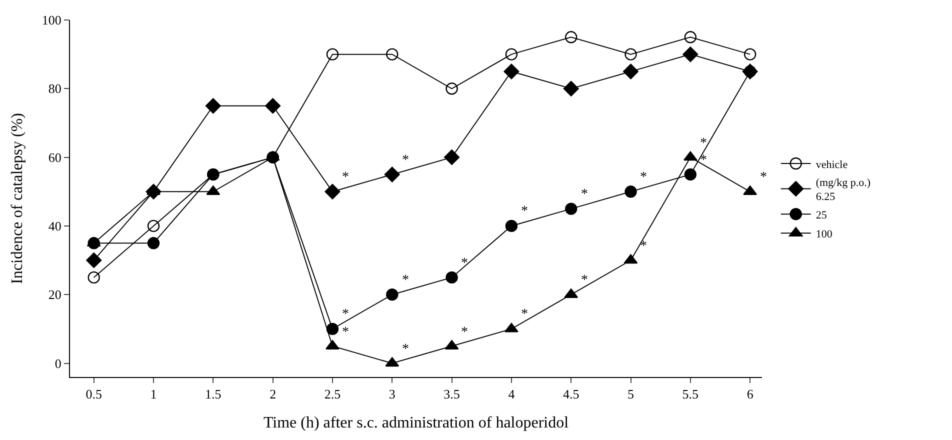 The height and width of the screenshot is (440, 952). What do you see at coordinates (55, 226) in the screenshot?
I see `y-tick-label: 40` at bounding box center [55, 226].